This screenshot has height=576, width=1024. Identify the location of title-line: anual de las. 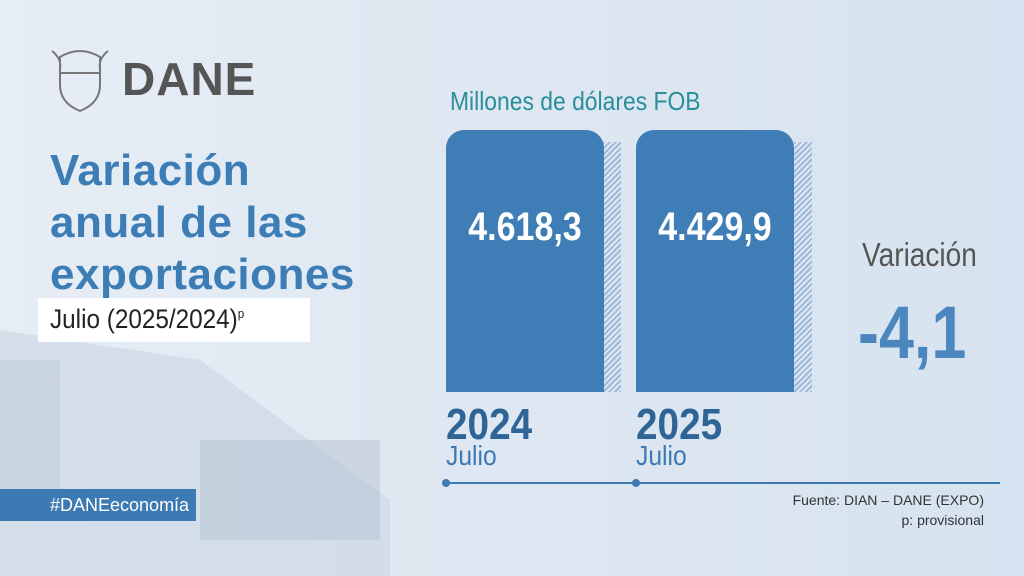
(179, 222).